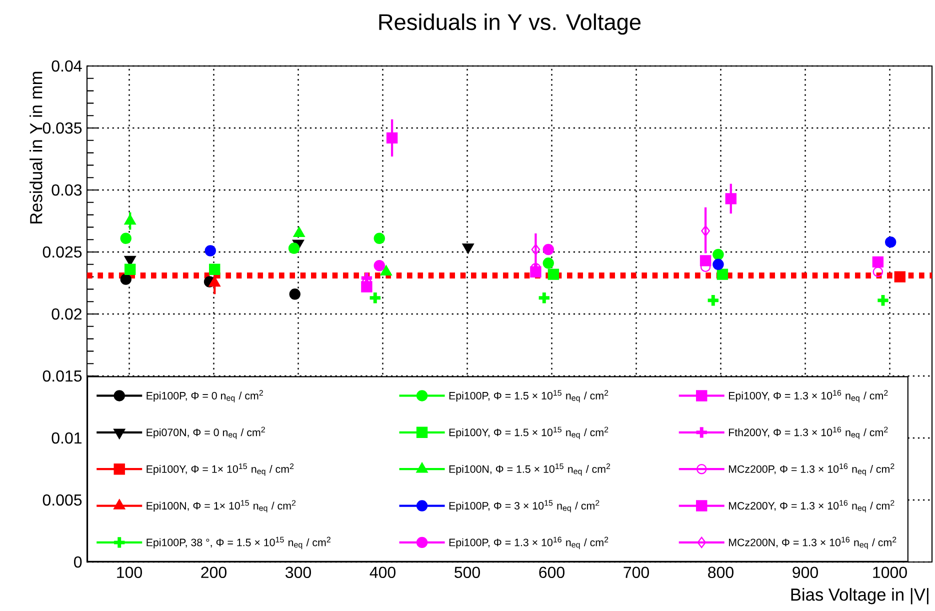 This screenshot has height=611, width=935. What do you see at coordinates (528, 543) in the screenshot?
I see `legend-label: Epi100P, Φ = 1.3 × 10$^{16}$ n$_{eq}$ / cm$^{2}$` at bounding box center [528, 543].